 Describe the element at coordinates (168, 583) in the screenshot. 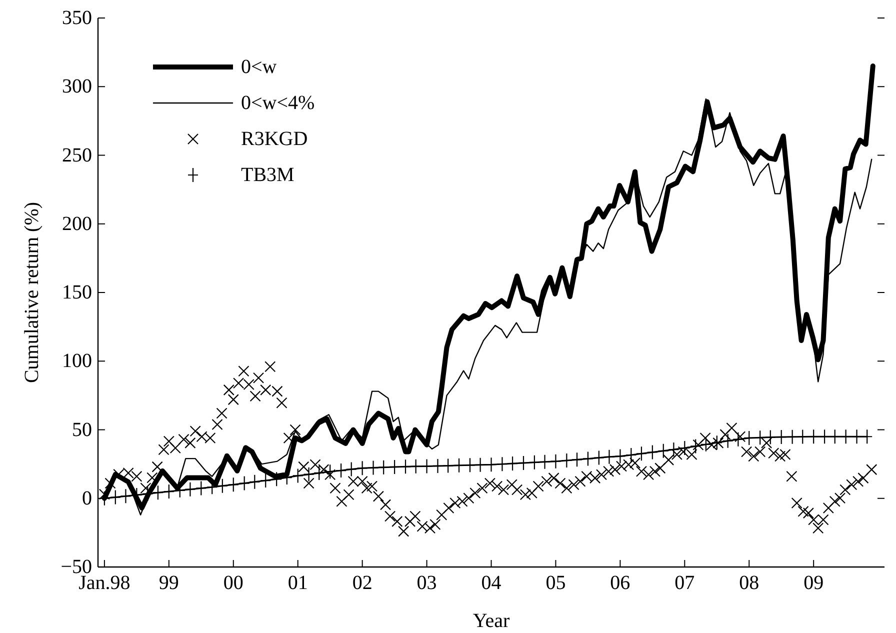

I see `x-tick-label: 99` at that location.